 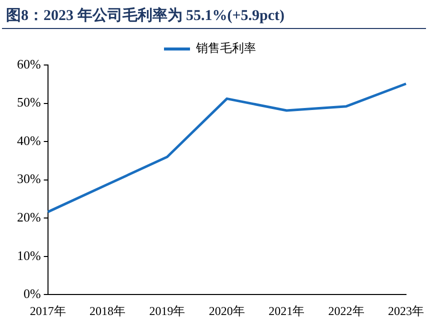 What do you see at coordinates (108, 311) in the screenshot?
I see `x-tick-label: 2018年` at bounding box center [108, 311].